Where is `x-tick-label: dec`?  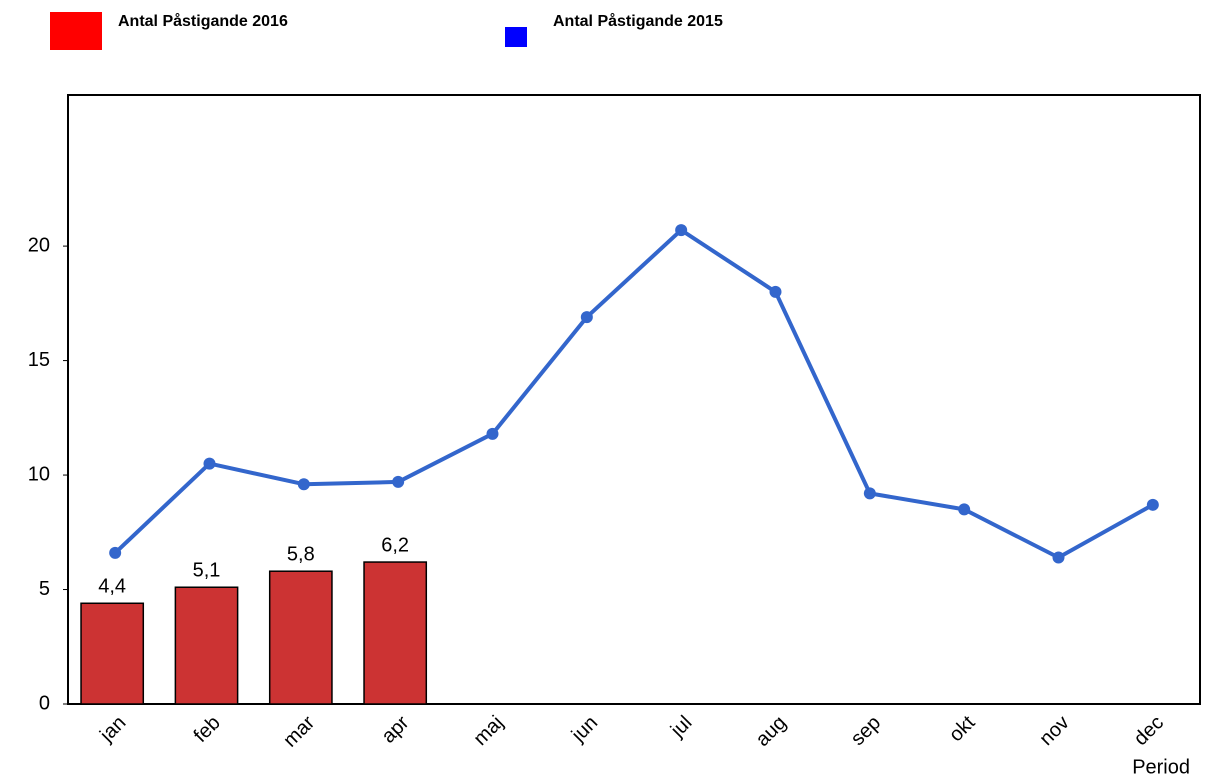 x-tick-label: dec is located at coordinates (1149, 731).